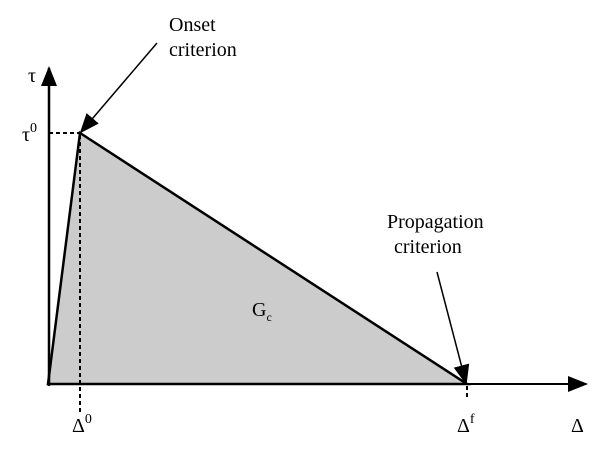 This screenshot has width=608, height=451. I want to click on propagation-label-line2: criterion, so click(428, 247).